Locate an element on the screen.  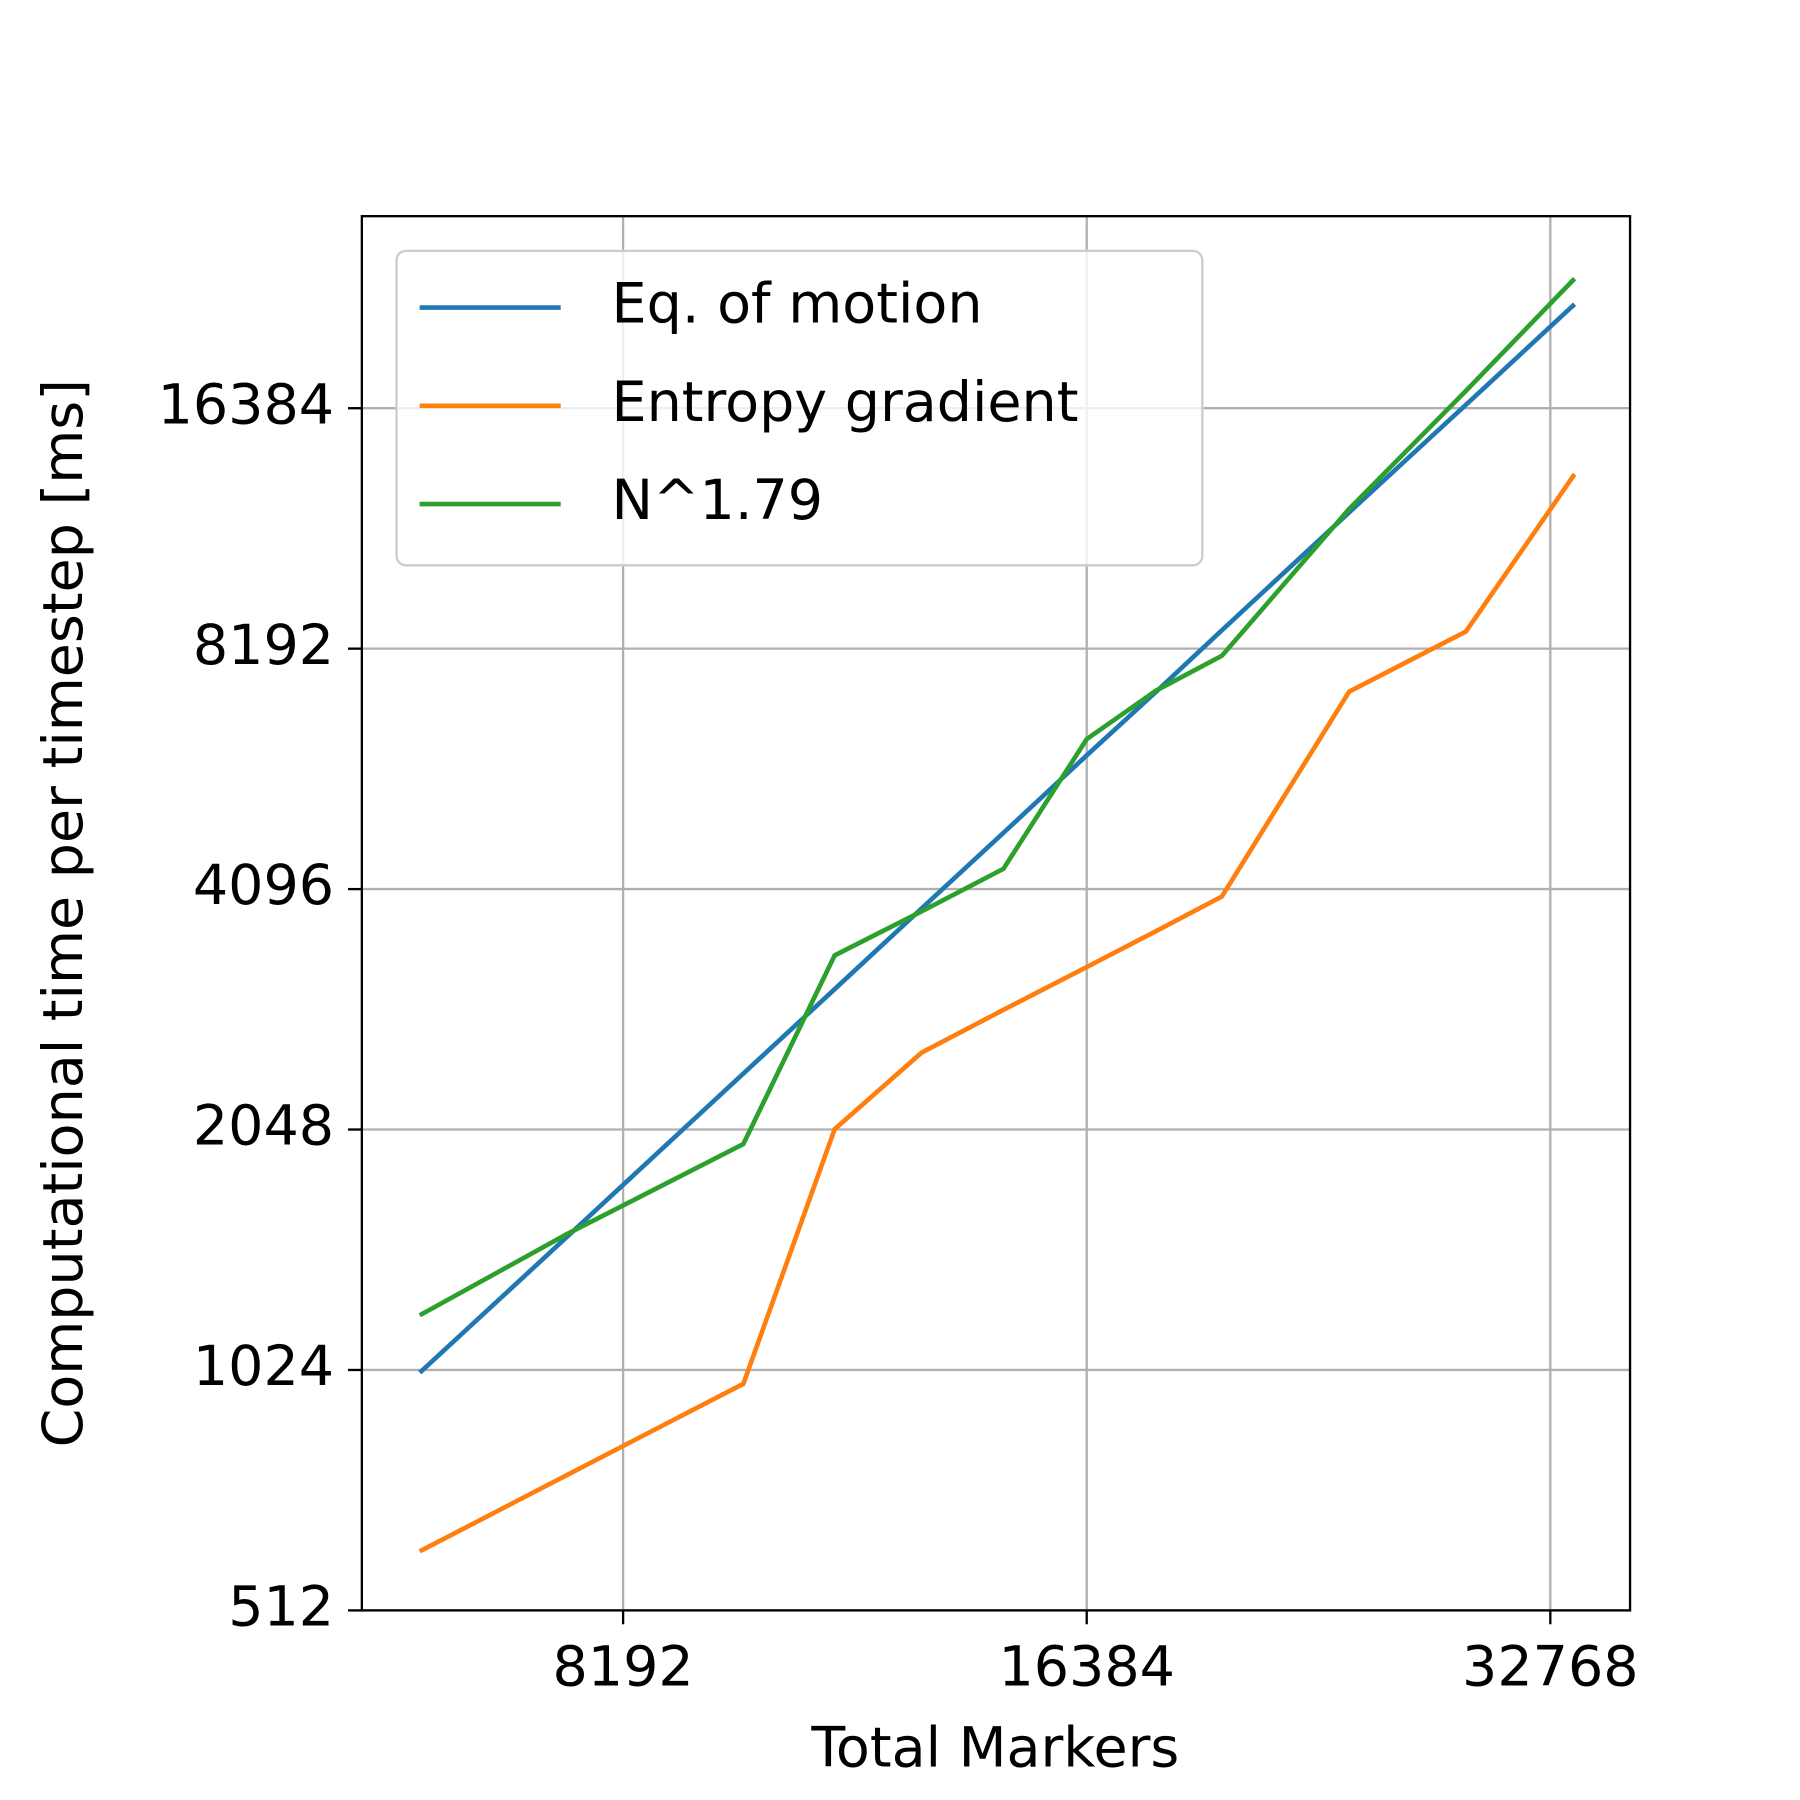
y-axis-label: Computational time per timestep [ms] is located at coordinates (63, 913).